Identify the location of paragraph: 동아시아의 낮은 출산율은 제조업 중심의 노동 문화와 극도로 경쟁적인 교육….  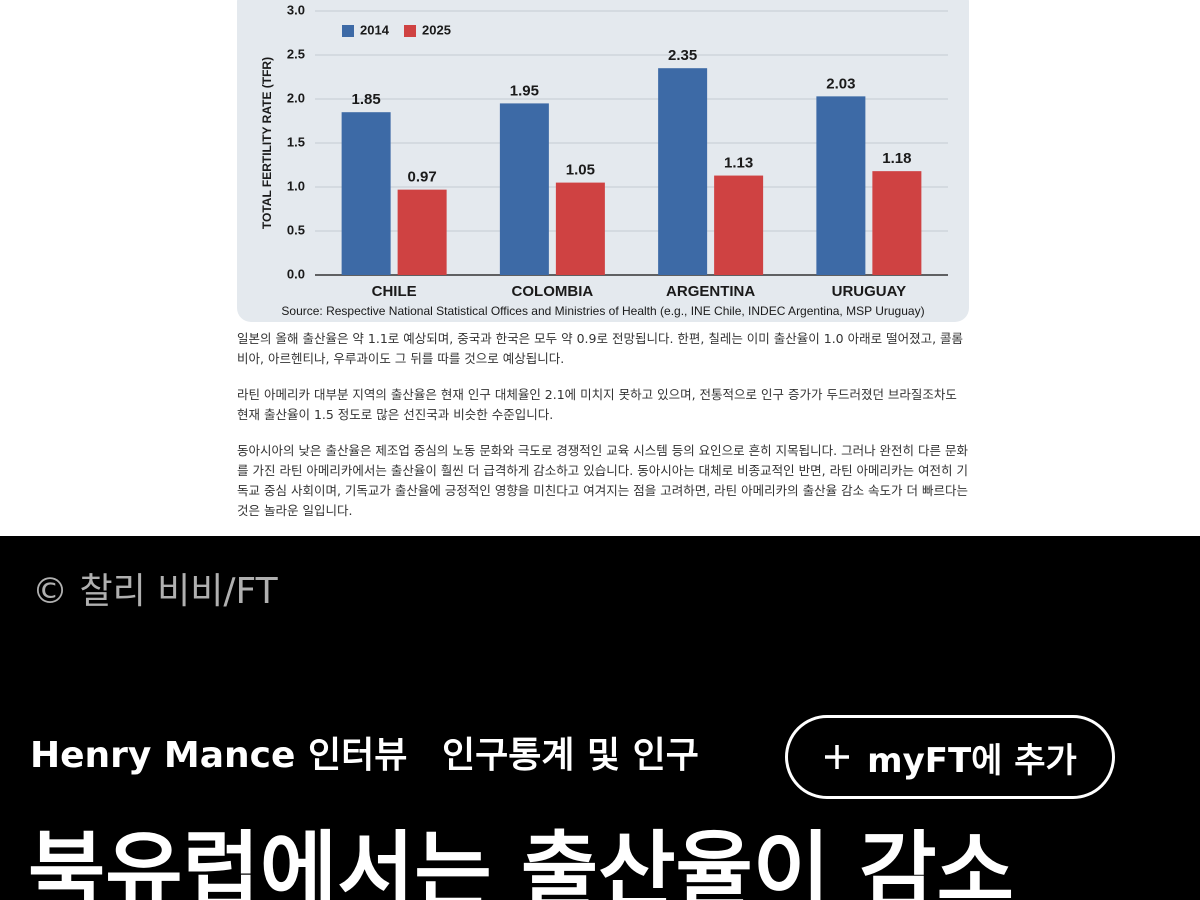
(602, 480).